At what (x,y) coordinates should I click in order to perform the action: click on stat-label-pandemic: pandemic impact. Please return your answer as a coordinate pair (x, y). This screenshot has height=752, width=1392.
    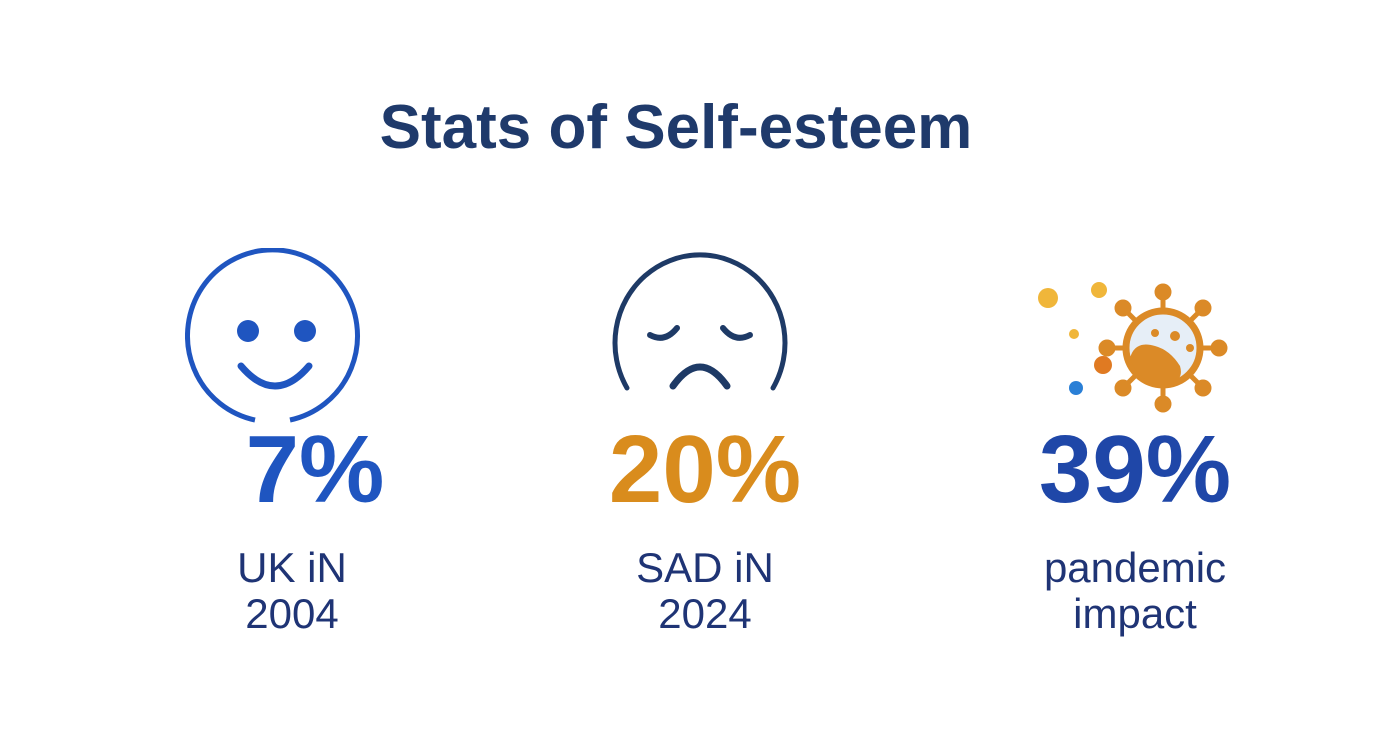
    Looking at the image, I should click on (1135, 591).